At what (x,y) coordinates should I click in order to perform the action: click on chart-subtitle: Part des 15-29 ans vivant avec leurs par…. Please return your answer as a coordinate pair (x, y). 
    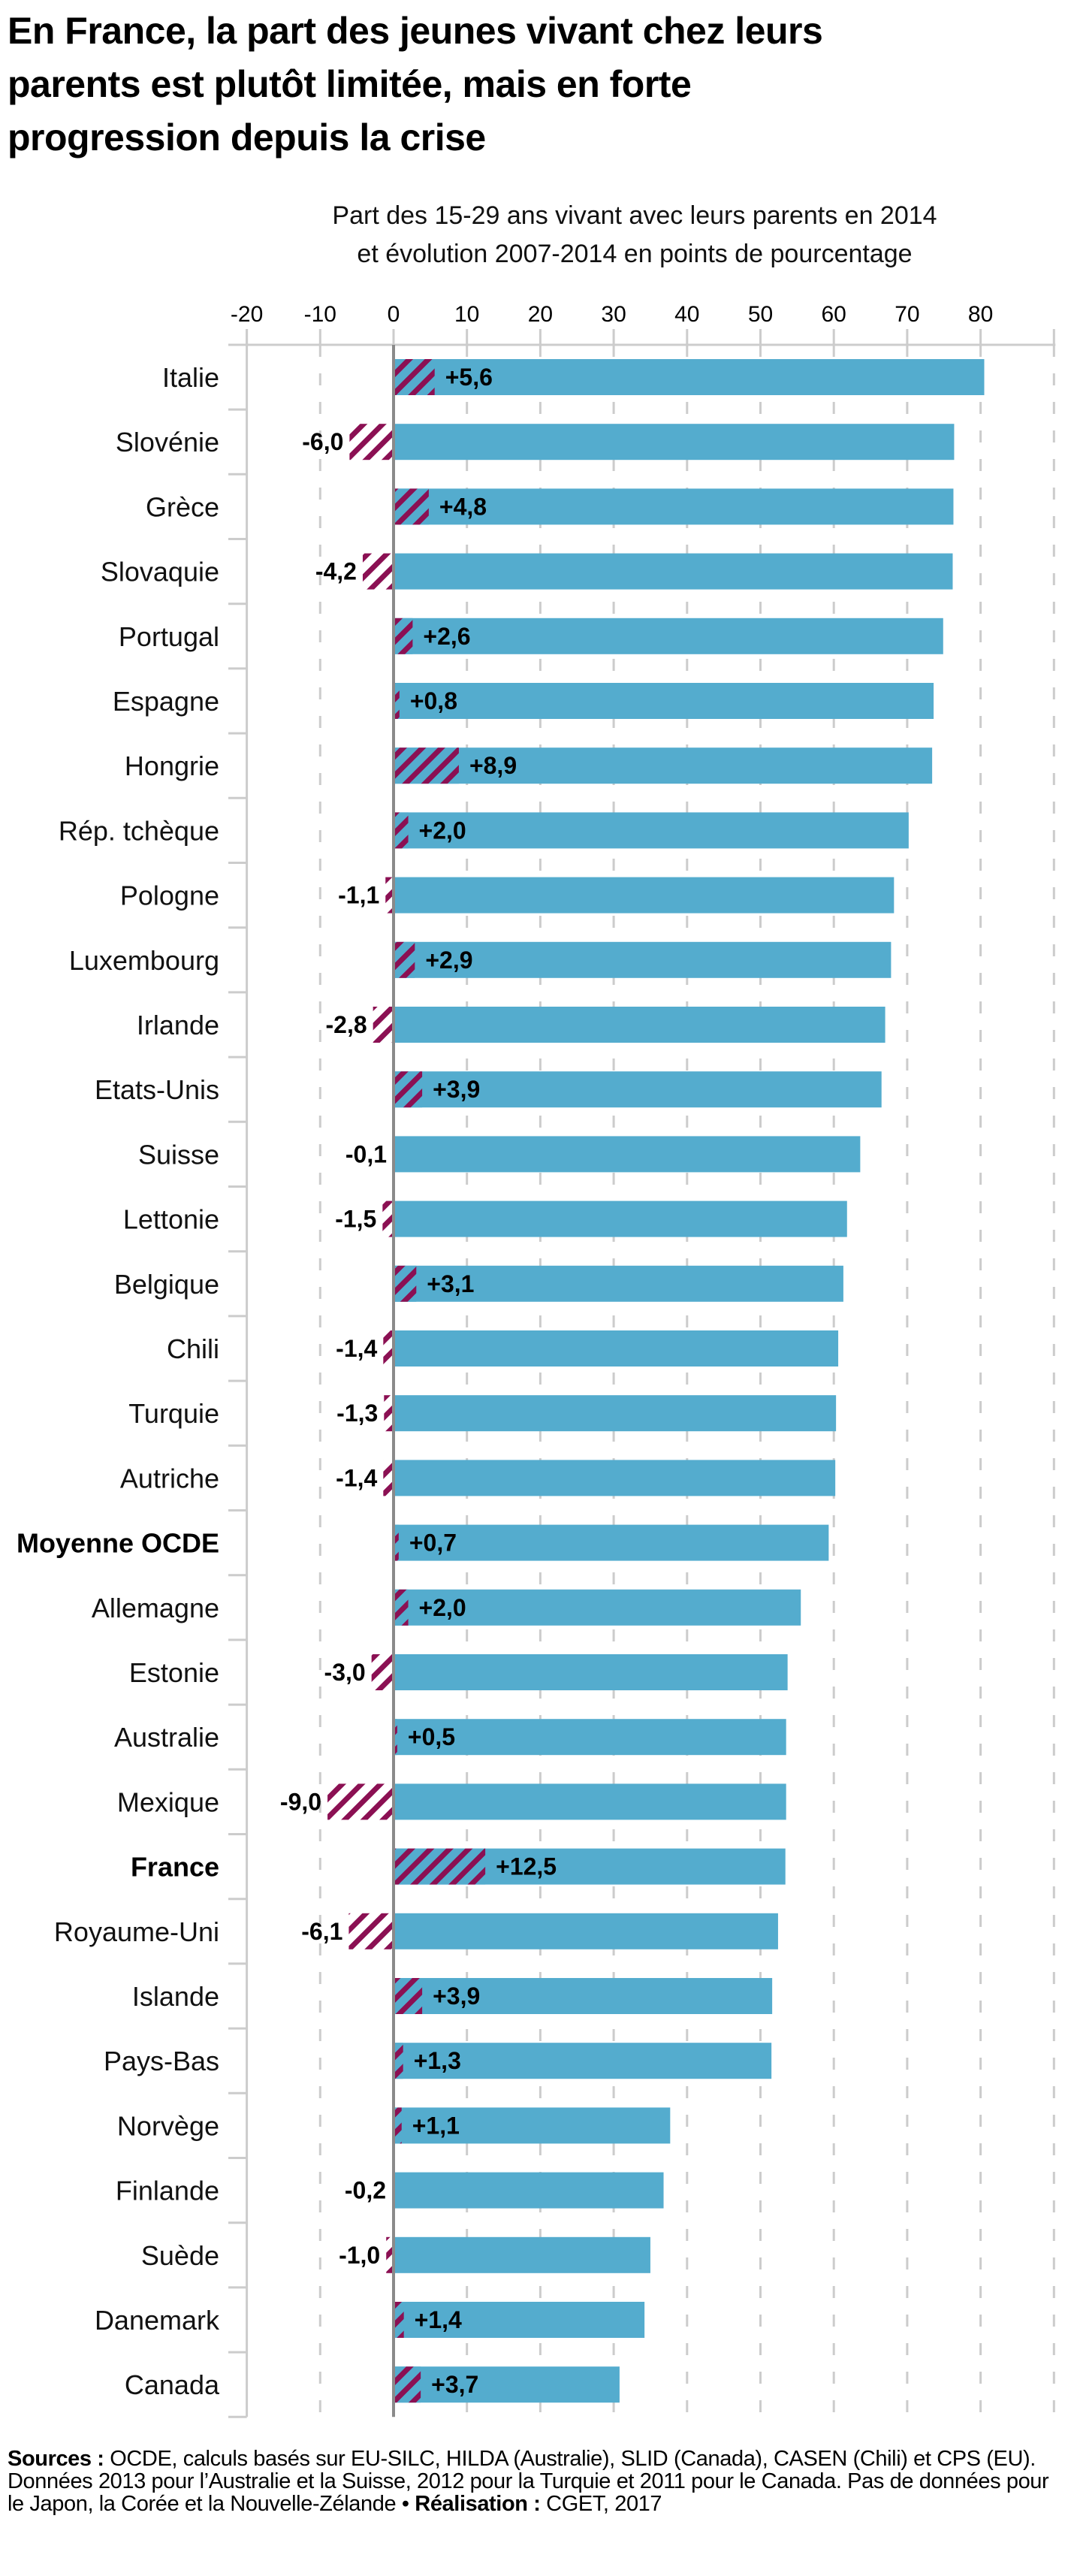
    Looking at the image, I should click on (635, 235).